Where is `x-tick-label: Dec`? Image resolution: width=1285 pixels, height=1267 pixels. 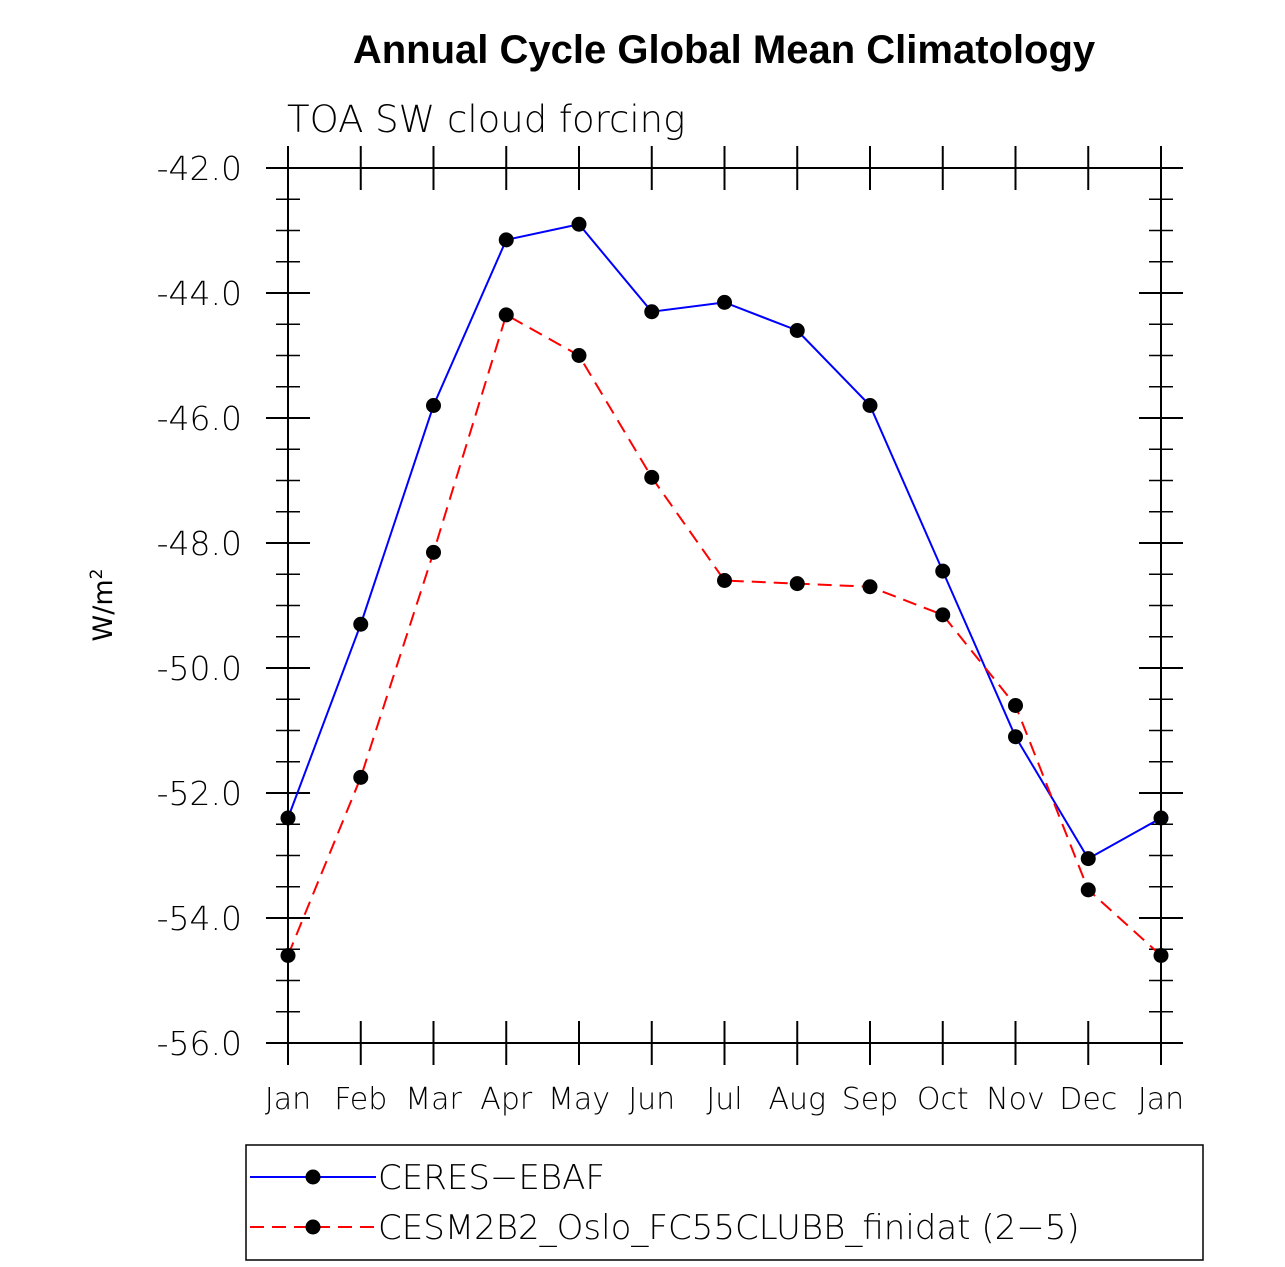
x-tick-label: Dec is located at coordinates (1088, 1099).